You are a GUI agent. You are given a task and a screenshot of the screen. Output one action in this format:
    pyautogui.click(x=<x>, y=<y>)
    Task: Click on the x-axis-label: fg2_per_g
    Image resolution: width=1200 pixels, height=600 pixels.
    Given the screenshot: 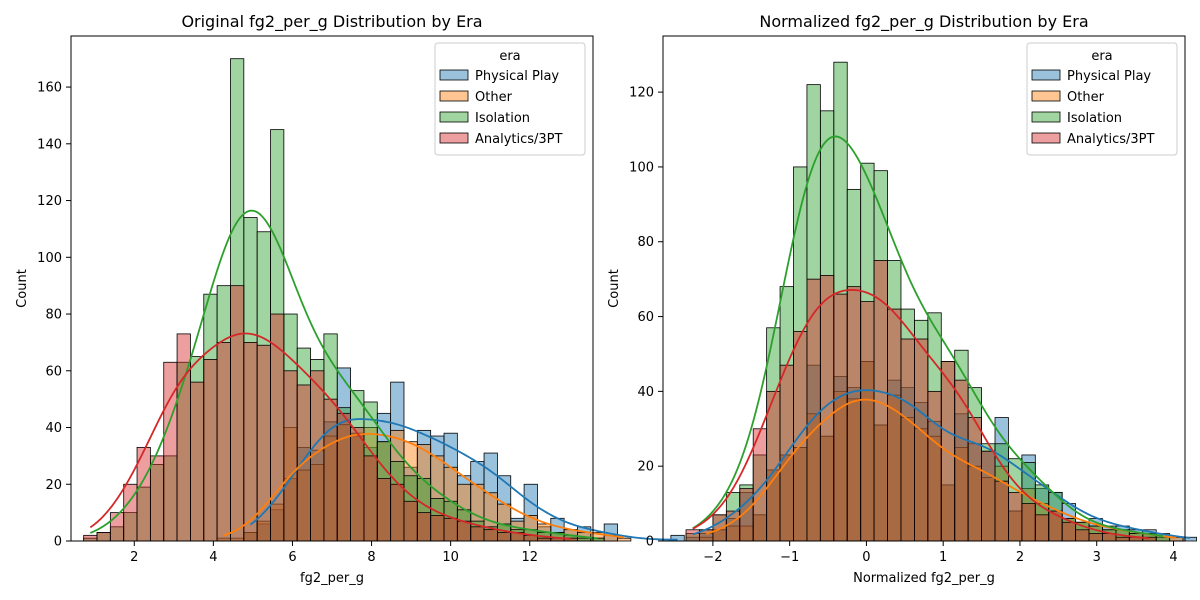 What is the action you would take?
    pyautogui.click(x=332, y=578)
    